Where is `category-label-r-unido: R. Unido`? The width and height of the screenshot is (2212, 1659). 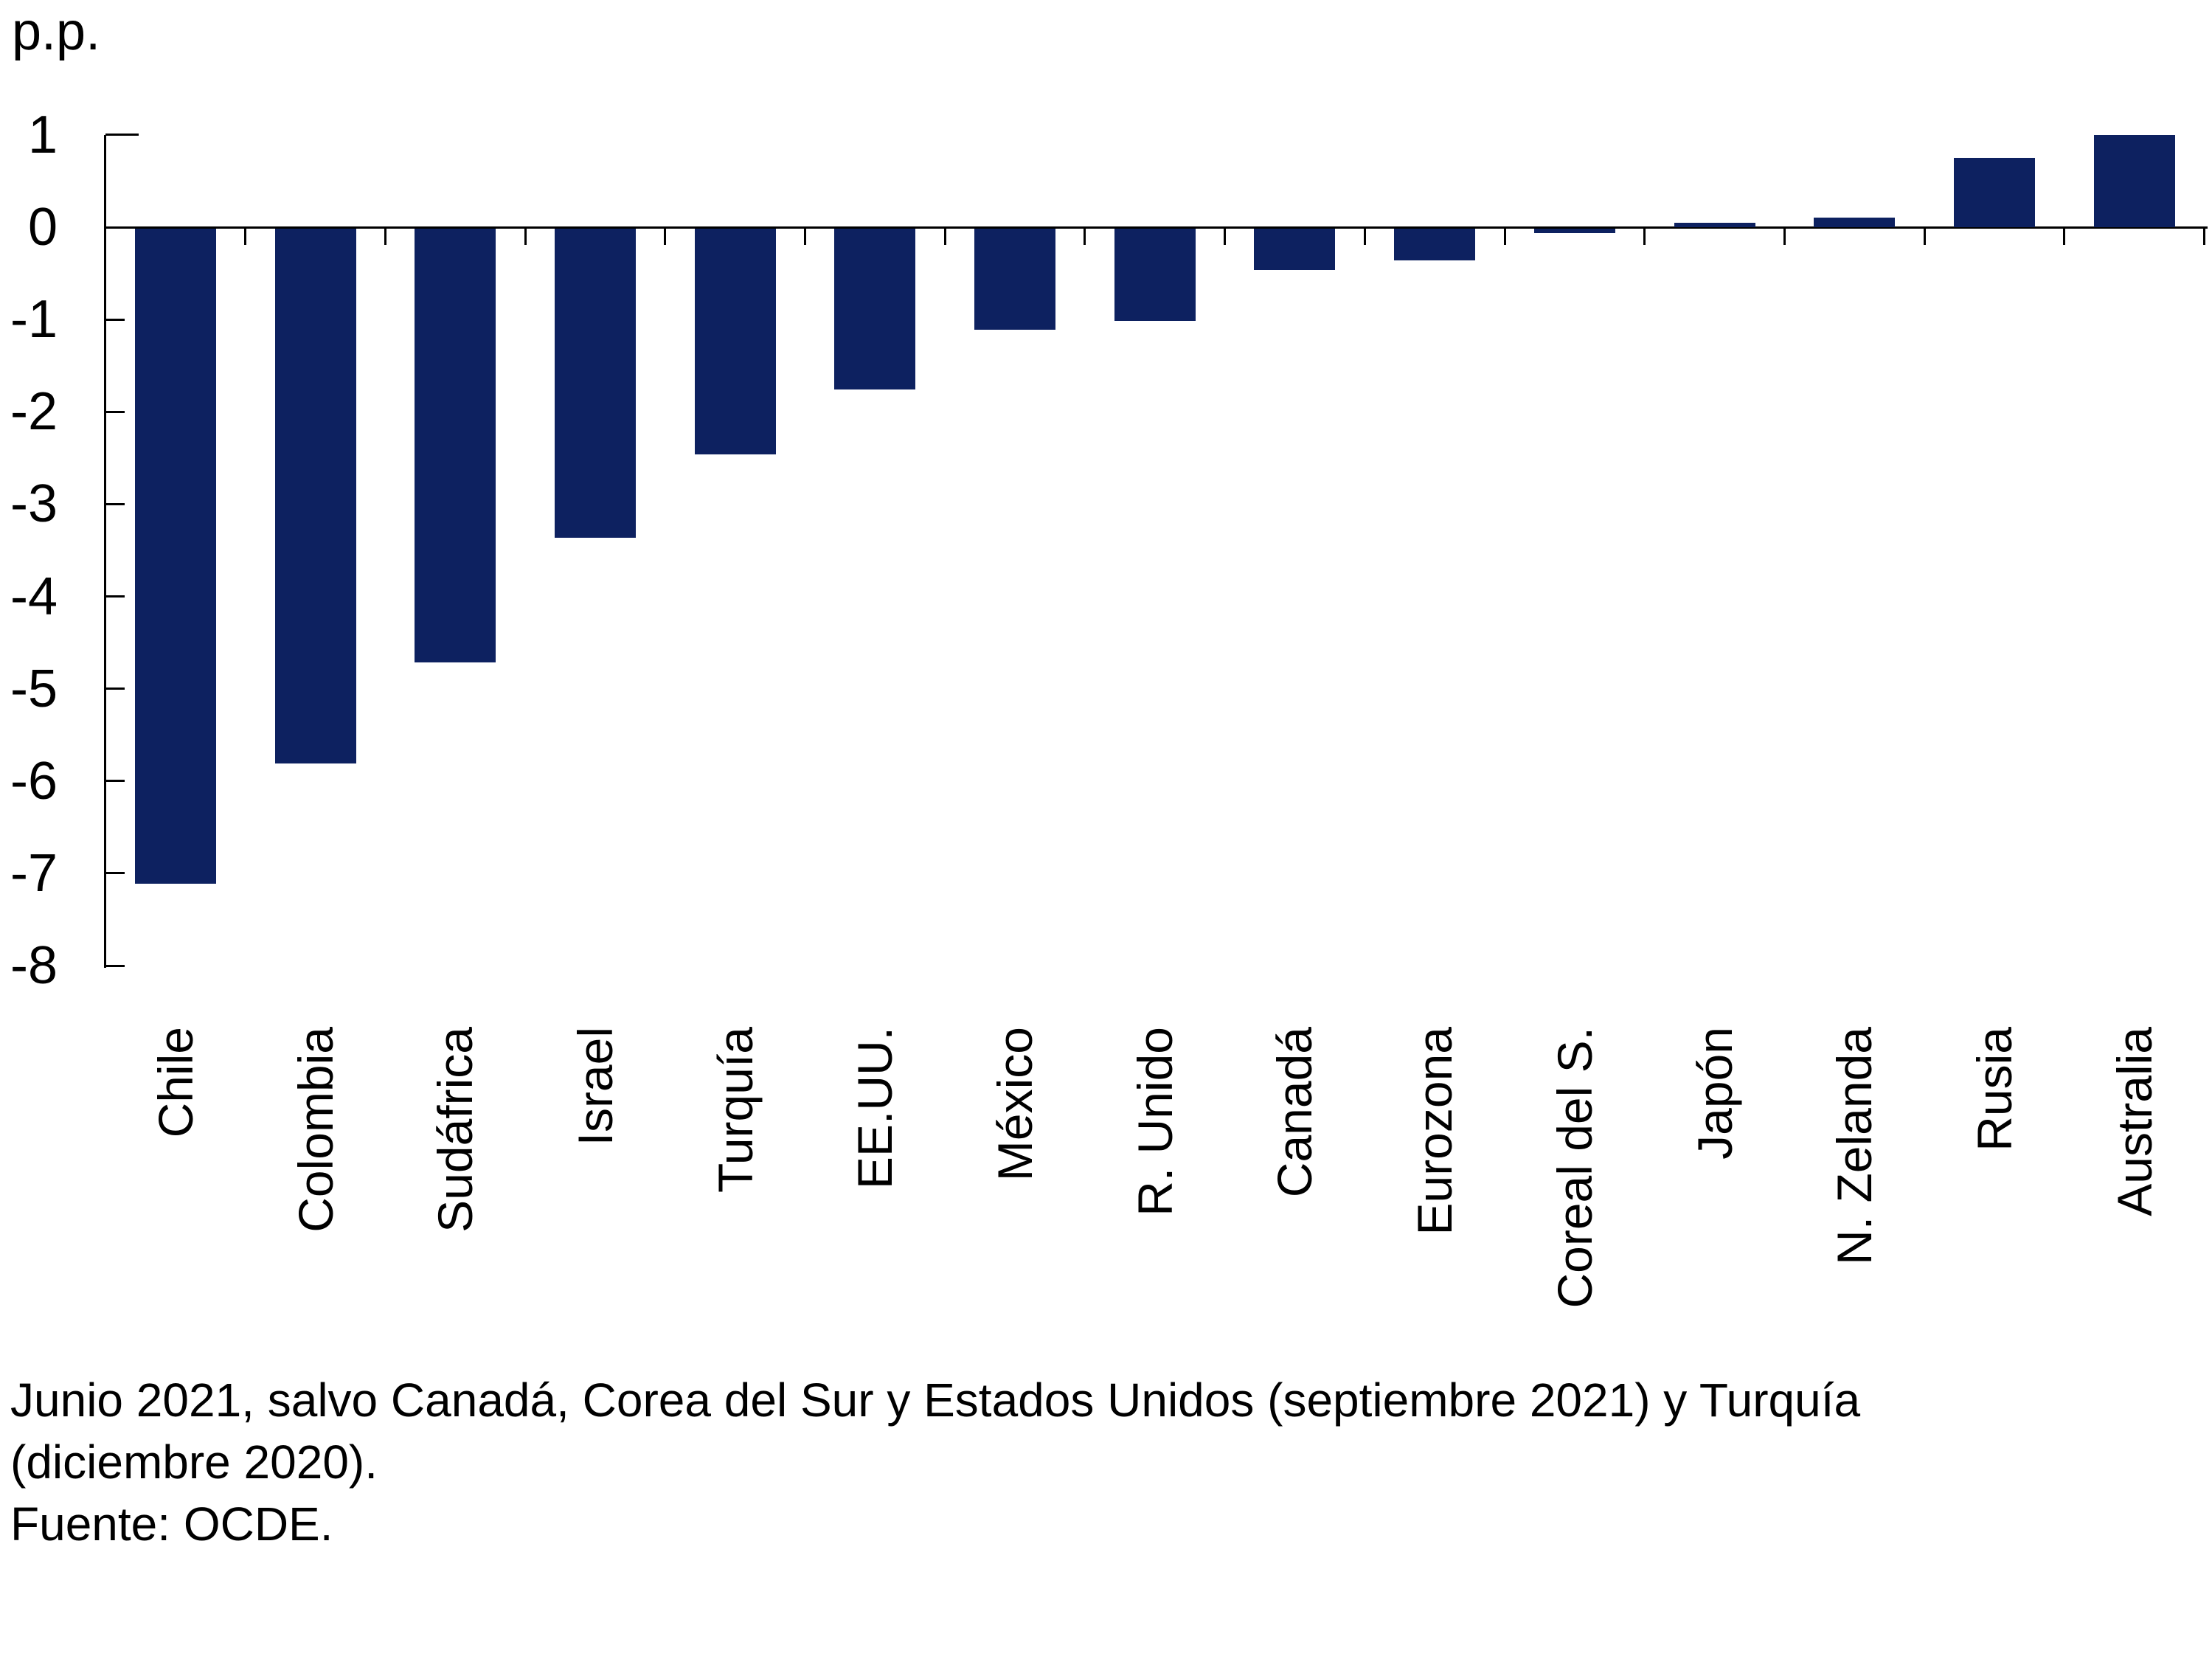 category-label-r-unido: R. Unido is located at coordinates (1154, 1121).